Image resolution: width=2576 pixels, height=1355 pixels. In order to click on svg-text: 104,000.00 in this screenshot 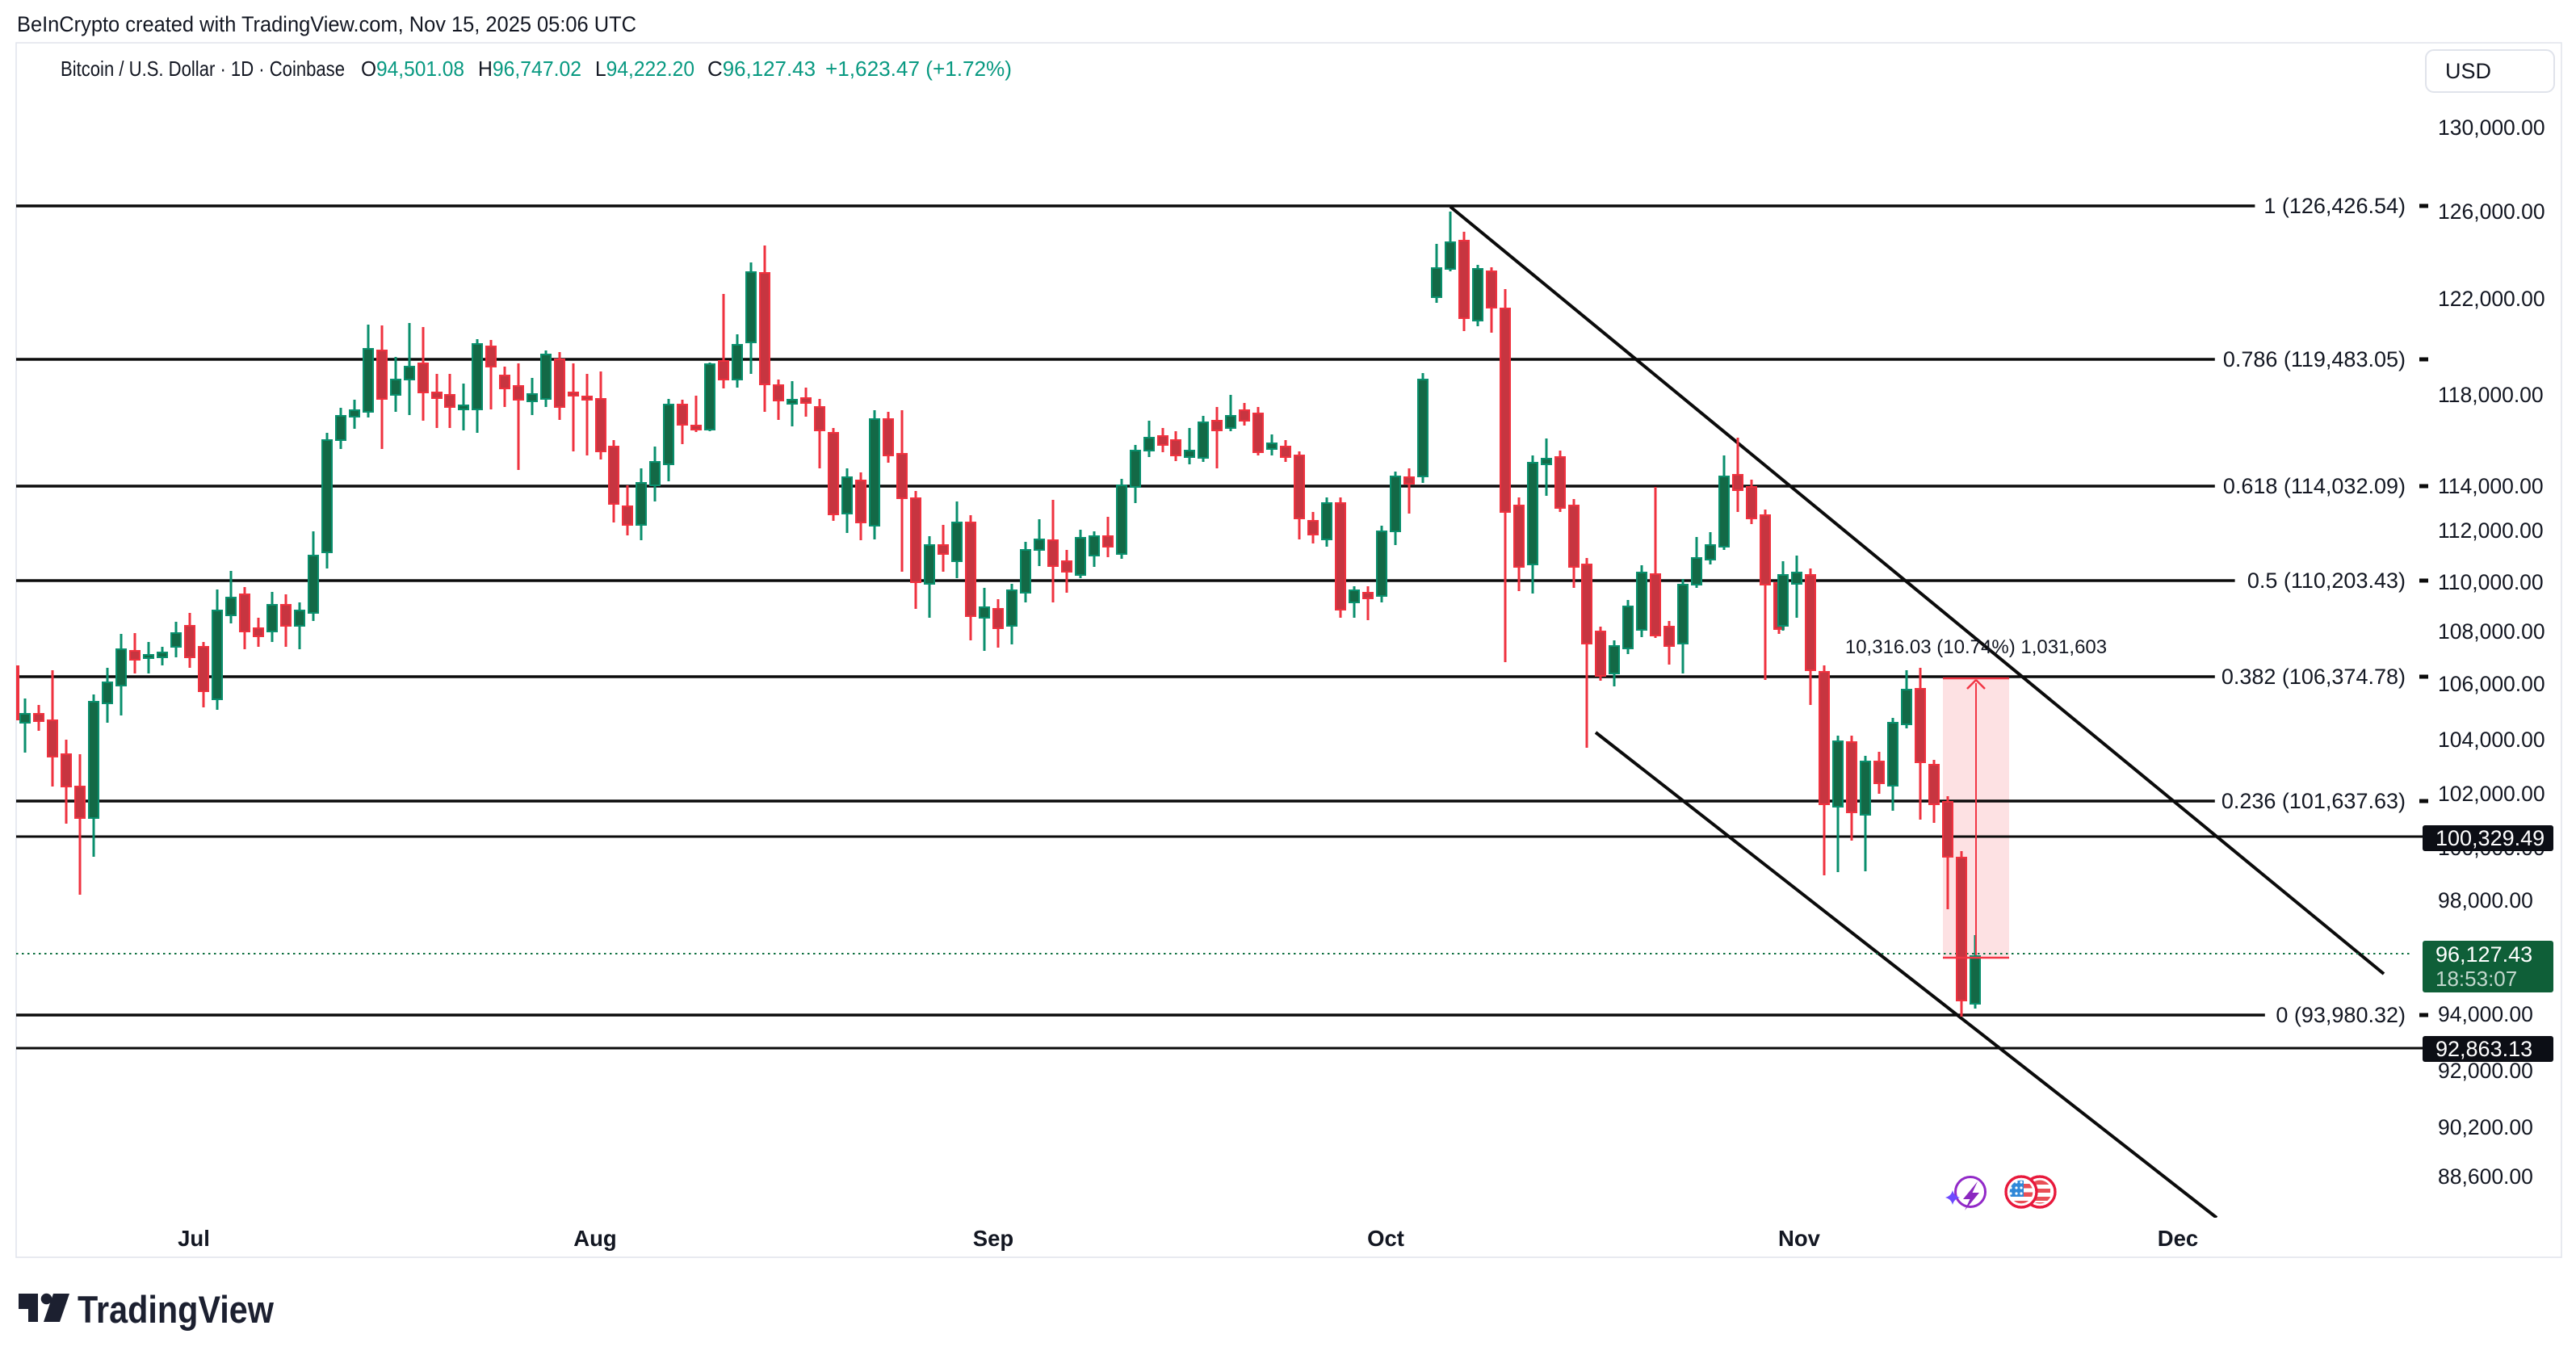, I will do `click(2491, 740)`.